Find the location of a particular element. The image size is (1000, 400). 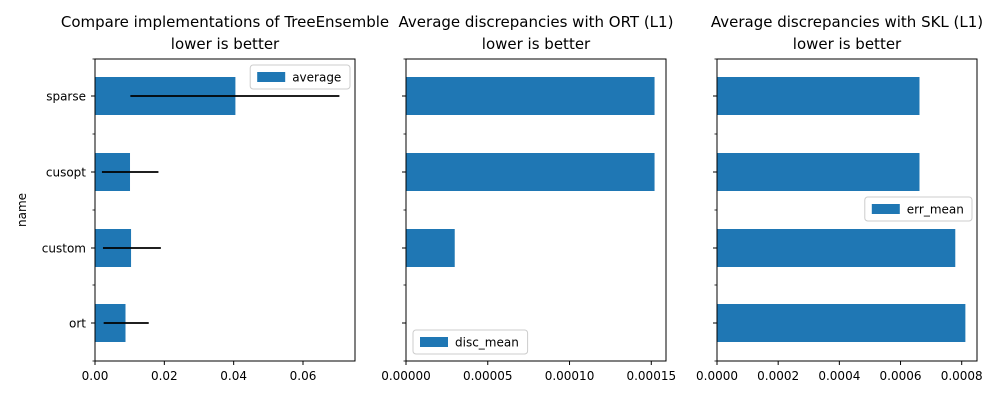

x-tick-label: 0.0008 is located at coordinates (962, 376).